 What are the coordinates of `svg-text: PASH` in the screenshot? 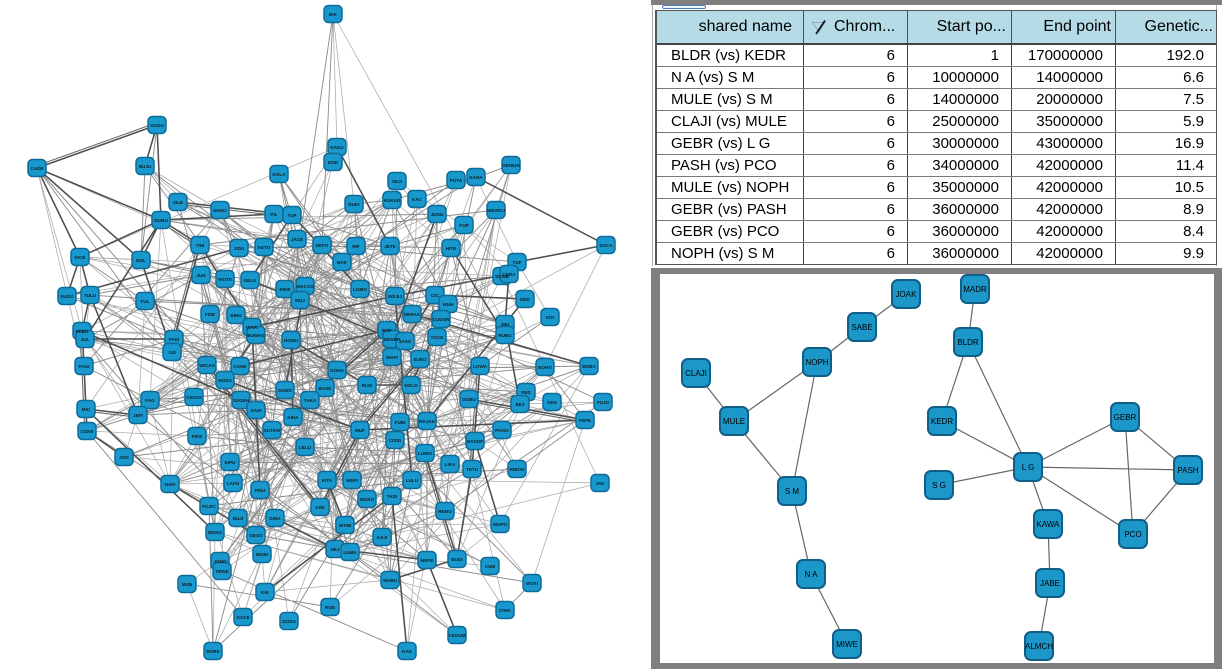 It's located at (1187, 470).